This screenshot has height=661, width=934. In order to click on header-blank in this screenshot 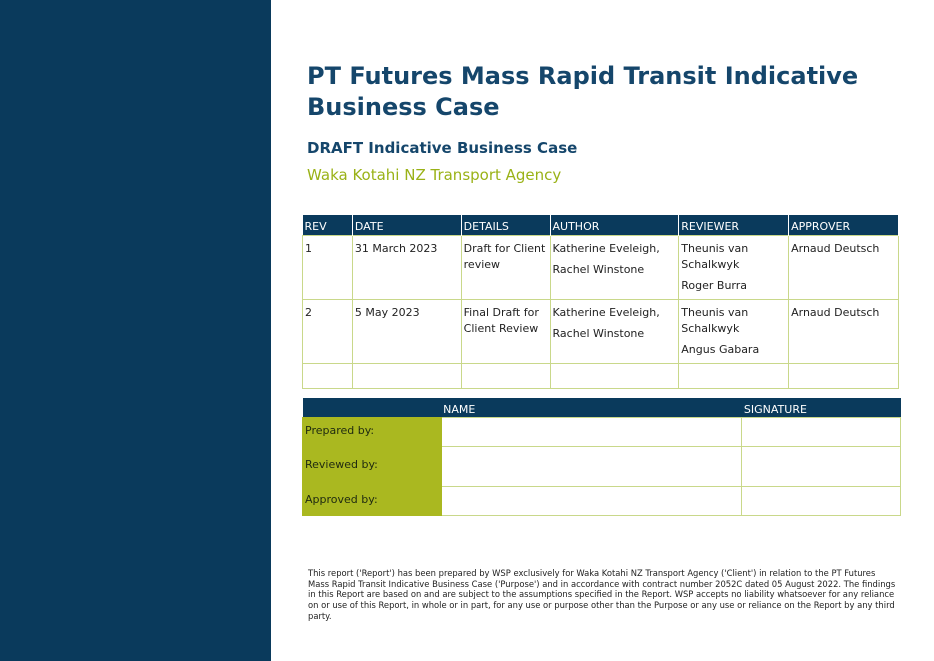, I will do `click(372, 408)`.